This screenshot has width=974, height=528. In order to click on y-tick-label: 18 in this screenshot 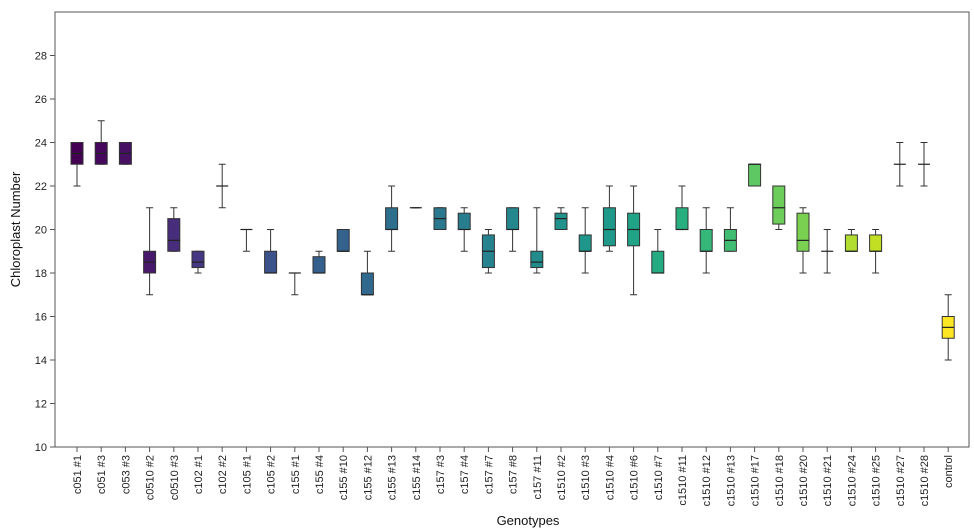, I will do `click(41, 274)`.